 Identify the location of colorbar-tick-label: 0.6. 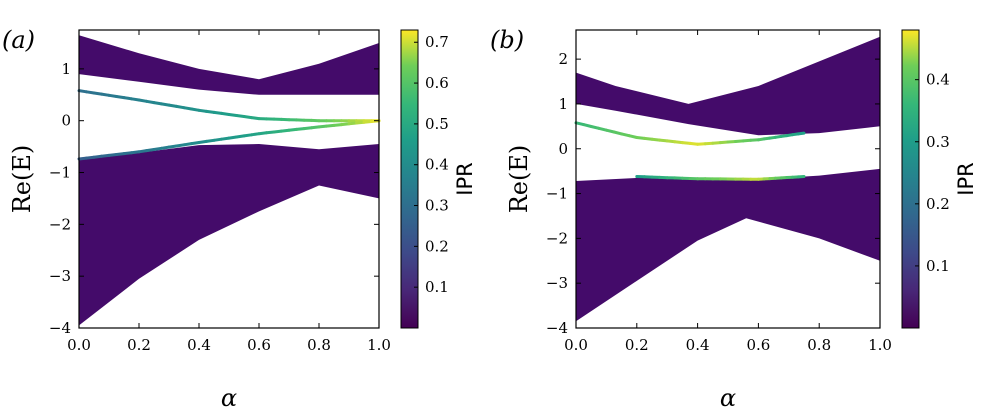
(437, 83).